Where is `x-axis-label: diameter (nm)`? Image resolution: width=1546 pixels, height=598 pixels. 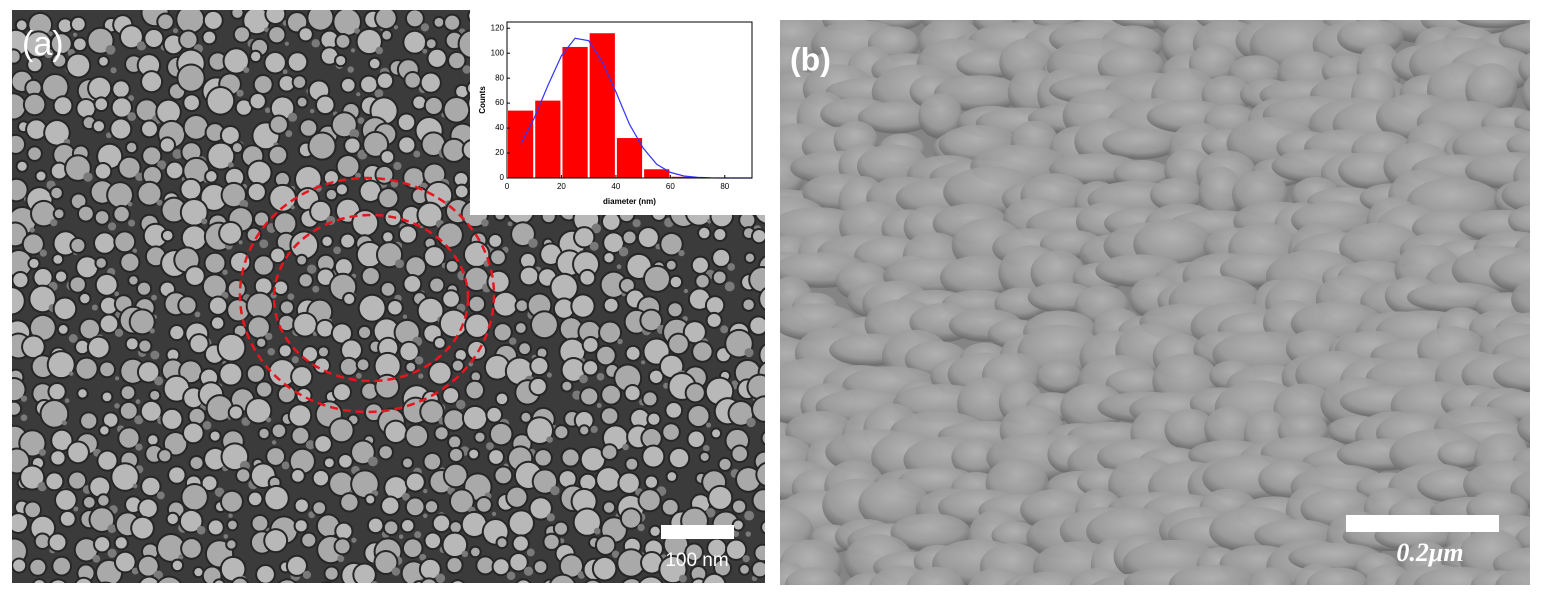 x-axis-label: diameter (nm) is located at coordinates (629, 201).